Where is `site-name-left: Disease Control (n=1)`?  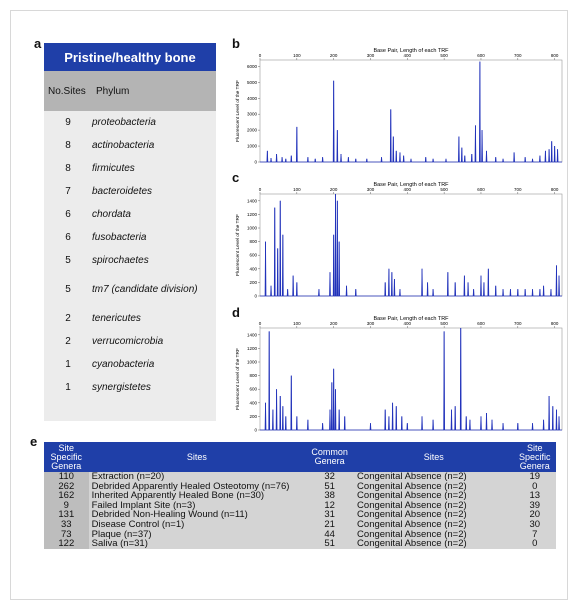
site-name-left: Disease Control (n=1) is located at coordinates (138, 524).